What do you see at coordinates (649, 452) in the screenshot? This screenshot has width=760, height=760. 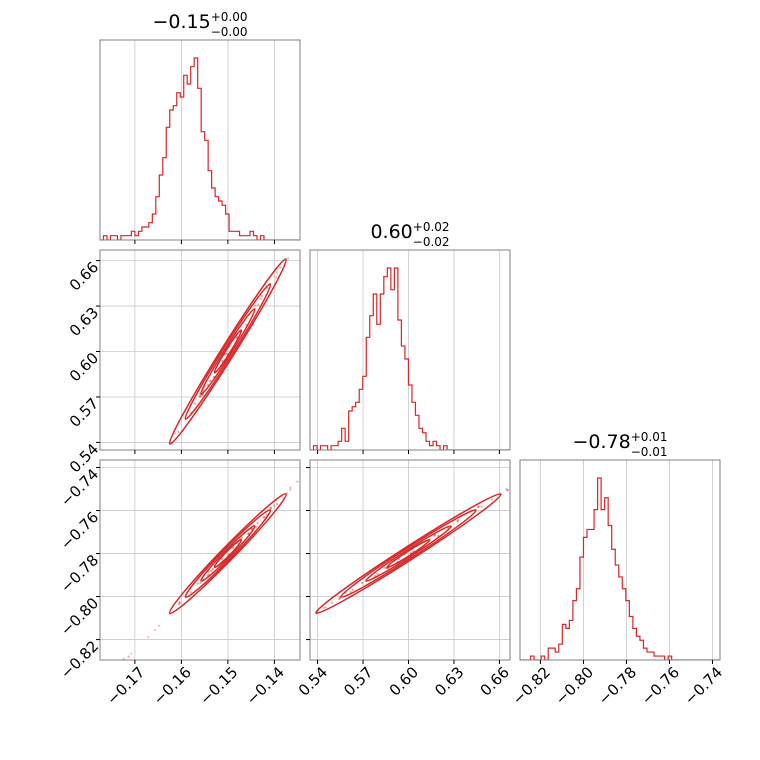 I see `panel-title-minus-2: −0.01` at bounding box center [649, 452].